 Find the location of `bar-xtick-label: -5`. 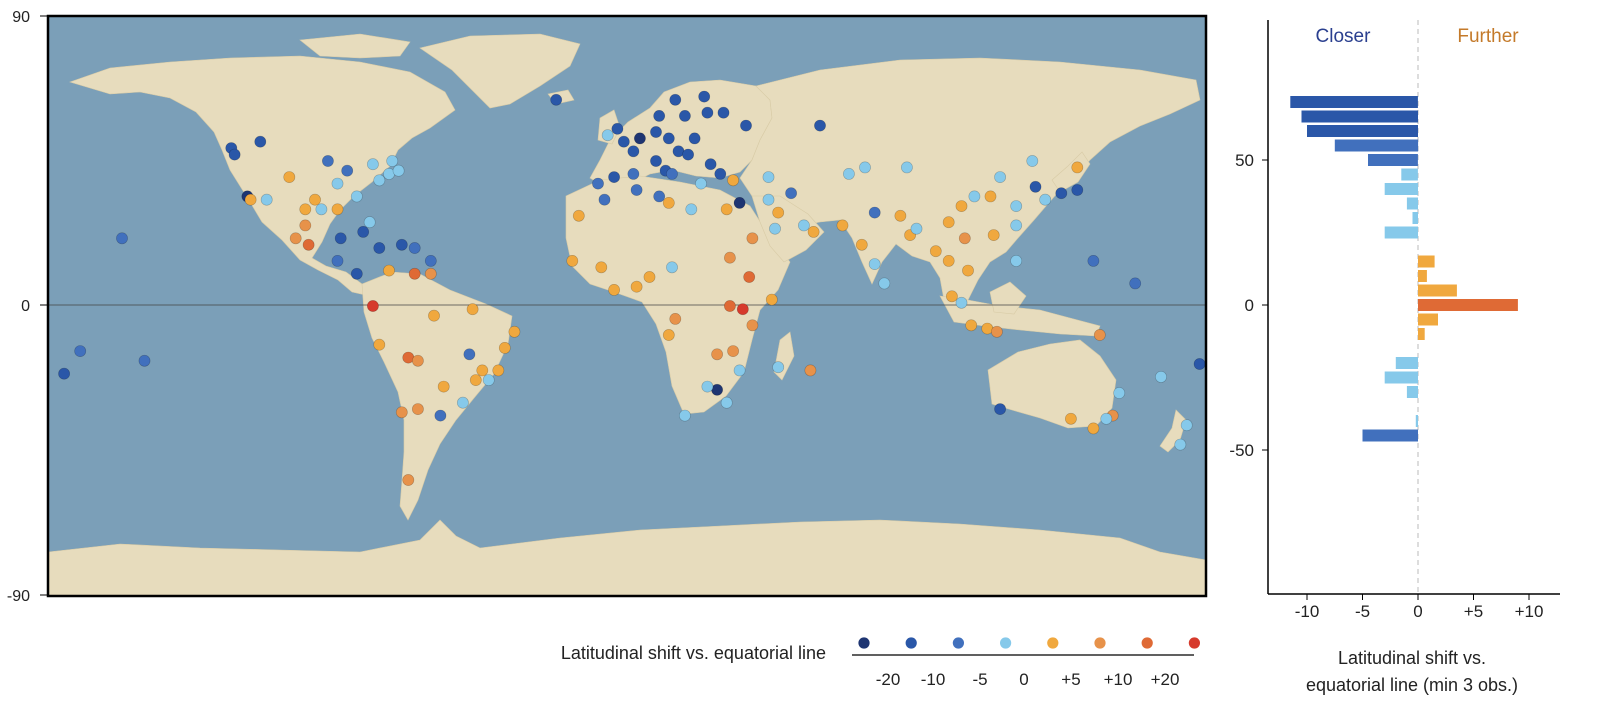

bar-xtick-label: -5 is located at coordinates (1362, 611).